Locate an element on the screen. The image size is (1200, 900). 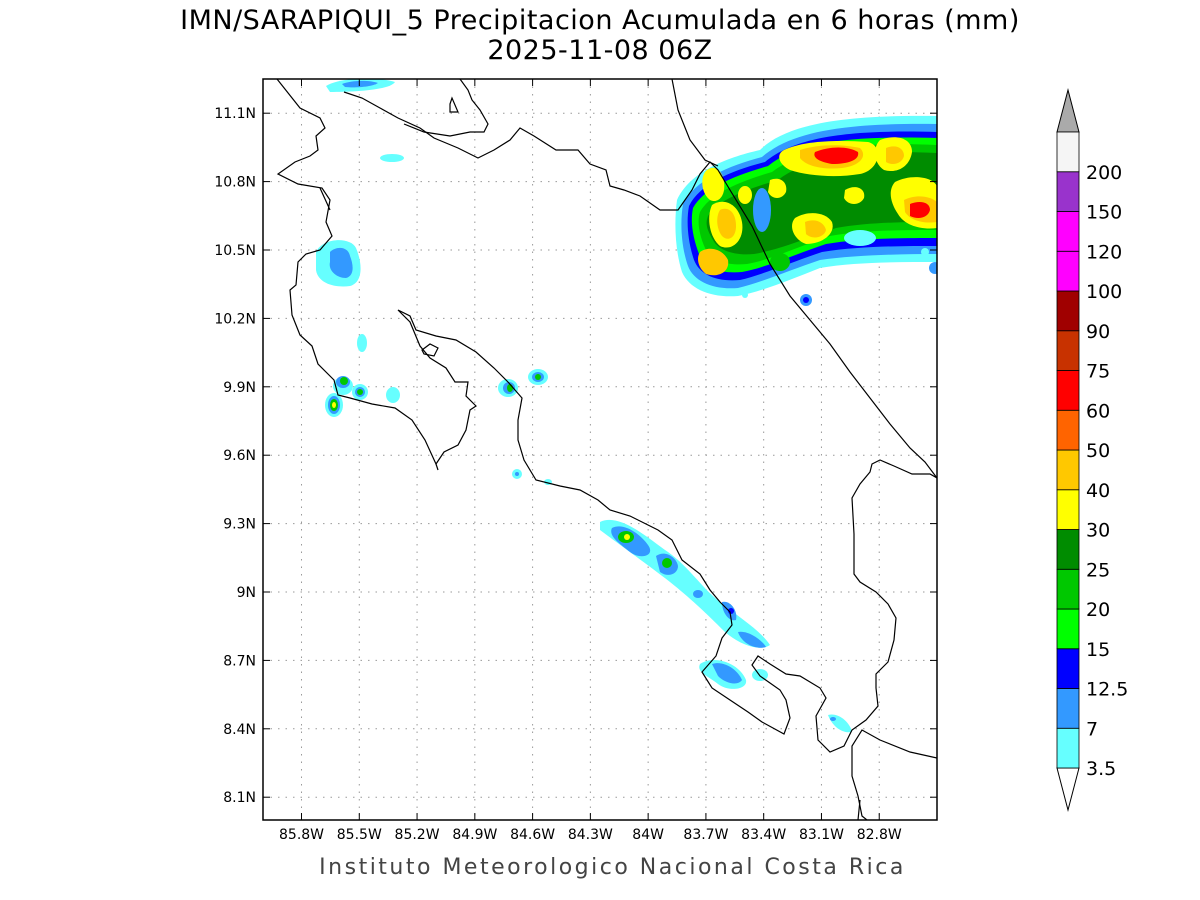
y-tick-label: 8.7N is located at coordinates (239, 661).